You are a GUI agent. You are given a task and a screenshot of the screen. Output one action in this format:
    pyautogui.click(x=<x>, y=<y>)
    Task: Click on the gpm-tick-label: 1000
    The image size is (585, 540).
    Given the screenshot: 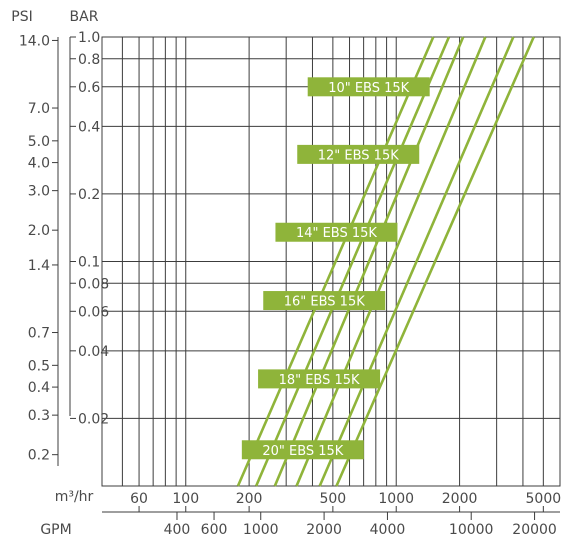 What is the action you would take?
    pyautogui.click(x=261, y=530)
    